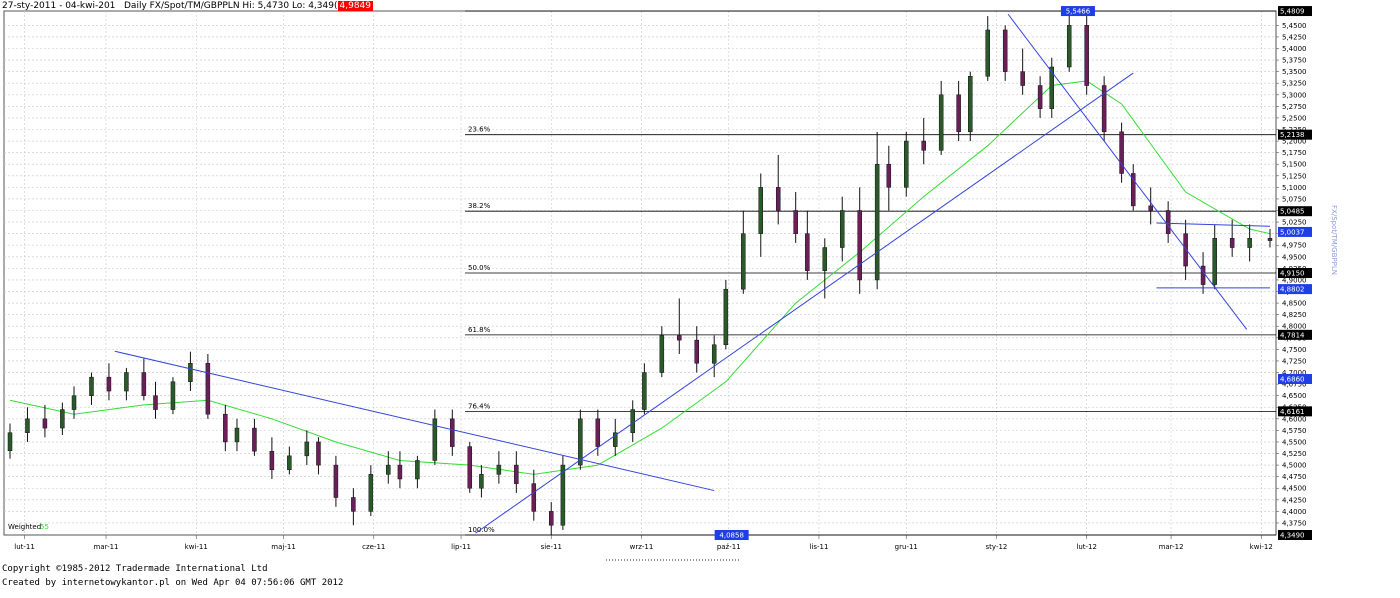 The image size is (1400, 598). What do you see at coordinates (1294, 223) in the screenshot?
I see `y-tick-label: 5,0250` at bounding box center [1294, 223].